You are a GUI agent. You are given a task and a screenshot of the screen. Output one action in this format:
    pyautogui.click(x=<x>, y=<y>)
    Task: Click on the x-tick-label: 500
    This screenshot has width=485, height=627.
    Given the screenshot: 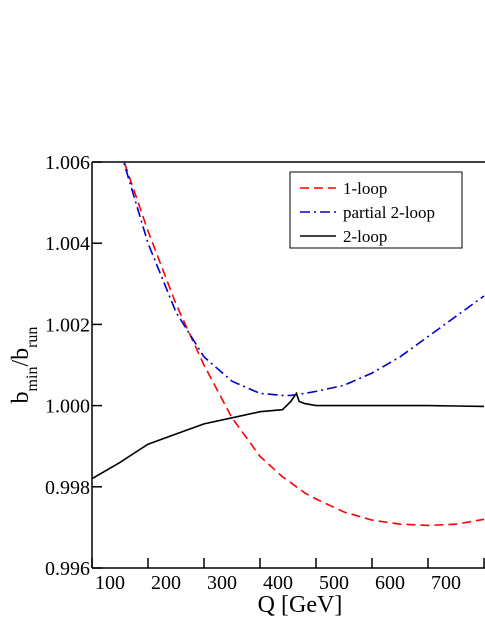 What is the action you would take?
    pyautogui.click(x=334, y=583)
    